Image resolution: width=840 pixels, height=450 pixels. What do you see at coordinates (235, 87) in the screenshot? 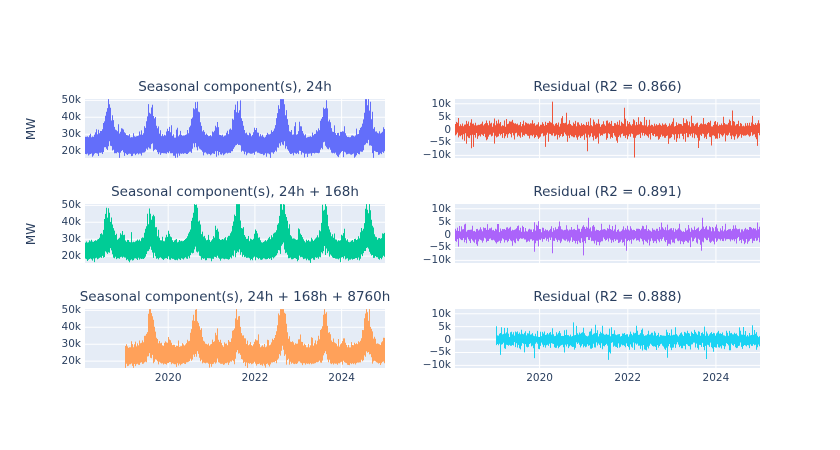
I see `chart-title-seasonal-24h: Seasonal component(s), 24h` at bounding box center [235, 87].